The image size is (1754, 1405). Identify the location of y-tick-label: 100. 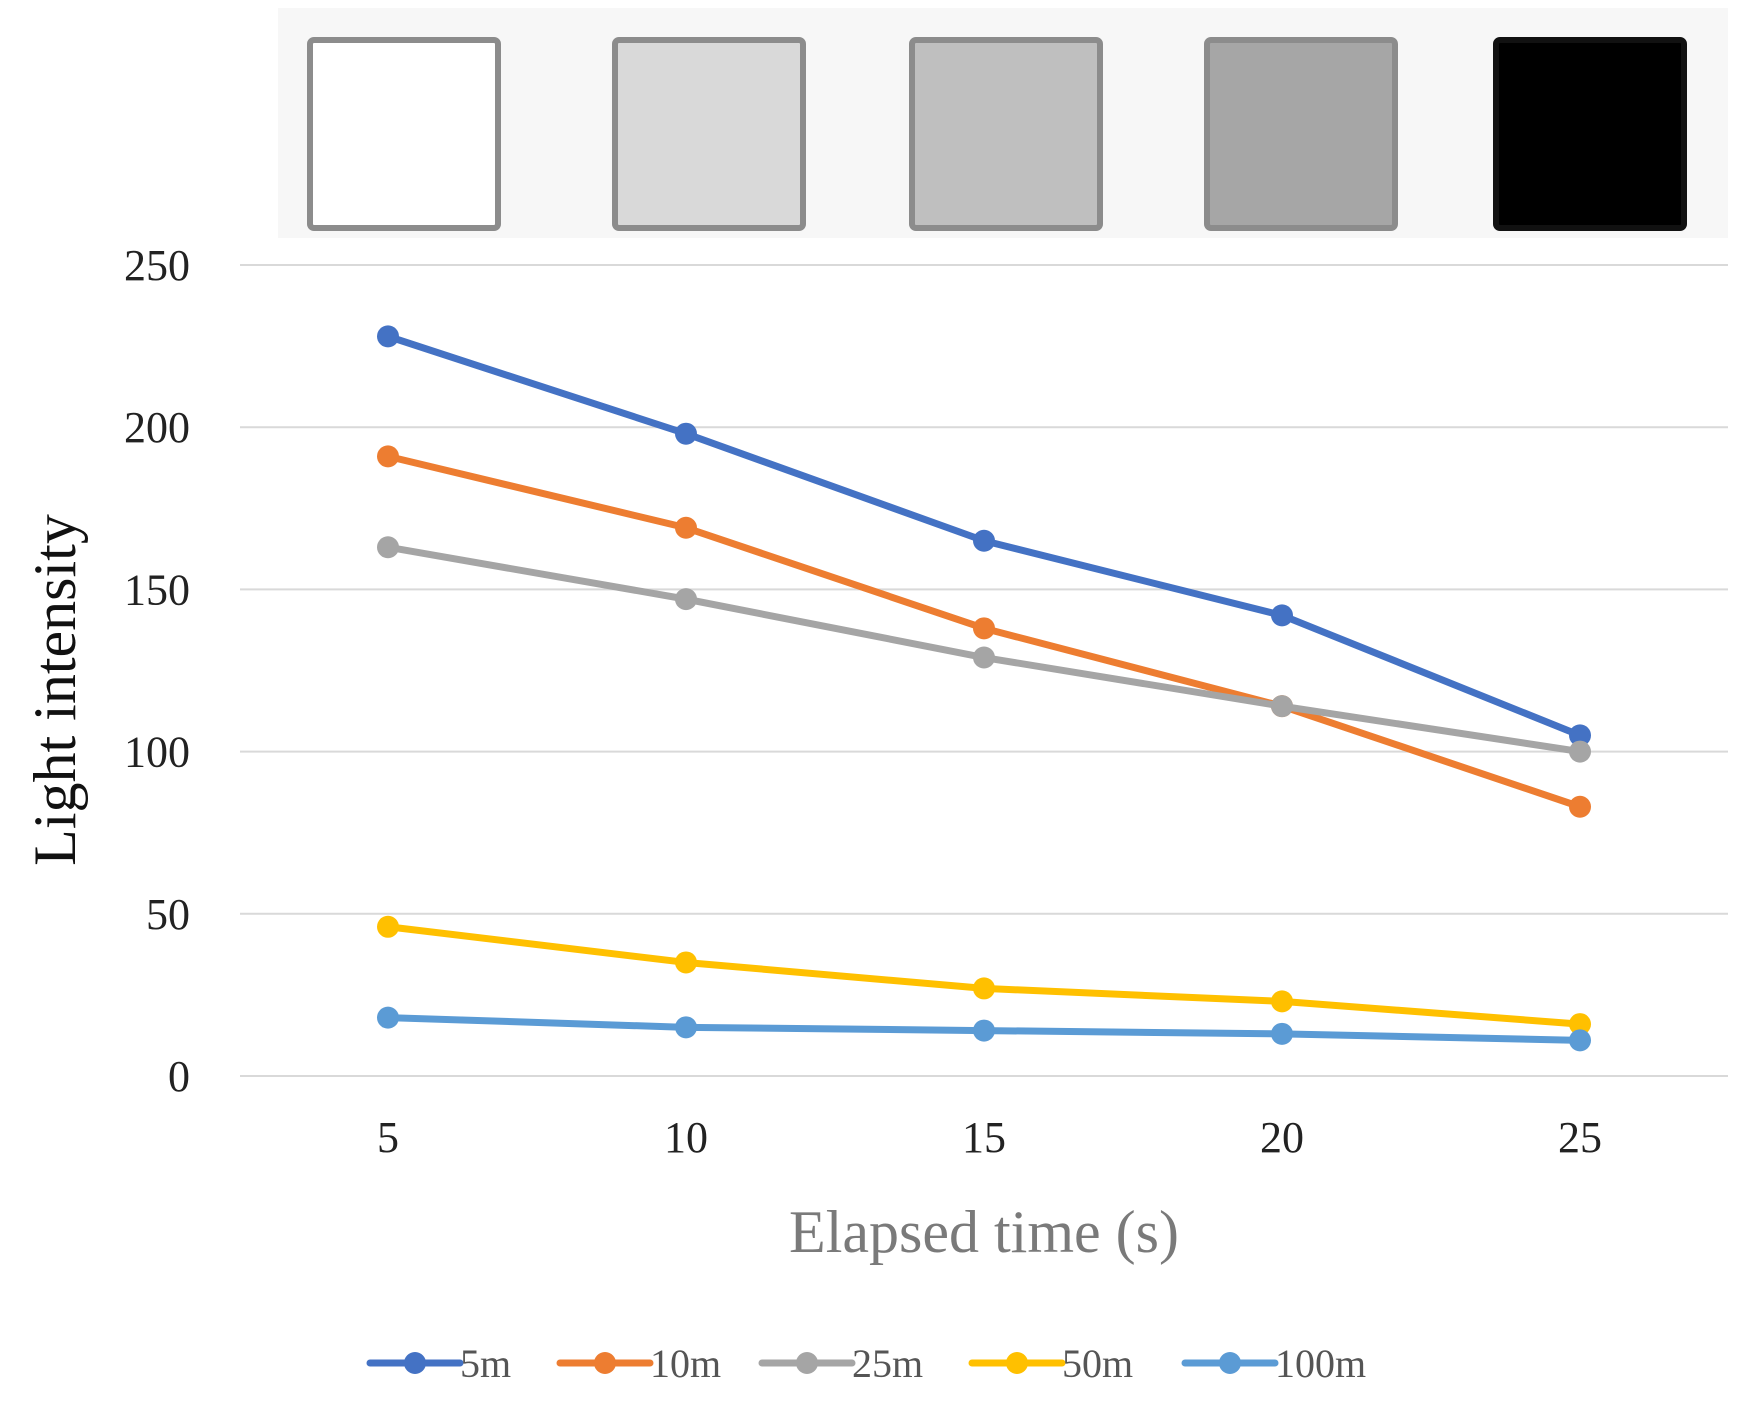
(157, 752).